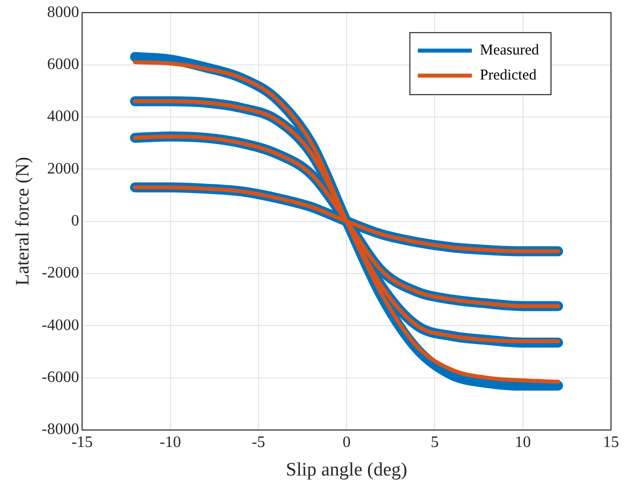  I want to click on y-axis-title: Lateral force (N), so click(23, 221).